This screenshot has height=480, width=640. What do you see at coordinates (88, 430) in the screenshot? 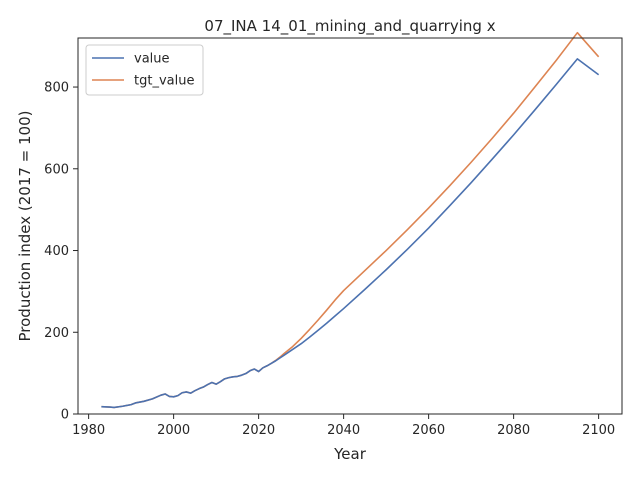
I see `x-tick-label: 1980` at bounding box center [88, 430].